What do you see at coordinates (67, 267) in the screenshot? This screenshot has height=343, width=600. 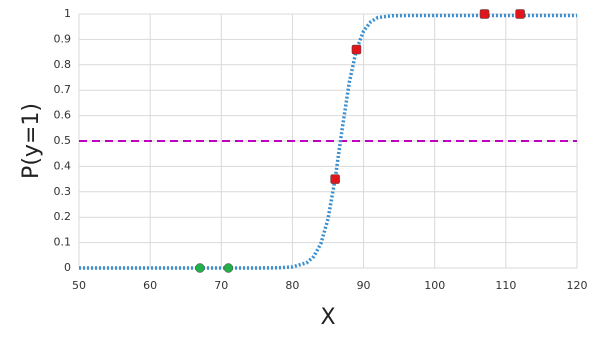 I see `y-tick-label: 0` at bounding box center [67, 267].